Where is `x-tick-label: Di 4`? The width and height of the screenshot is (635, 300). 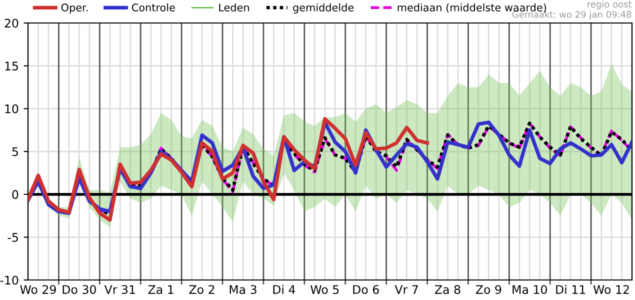
x-tick-label: Di 4 is located at coordinates (284, 289).